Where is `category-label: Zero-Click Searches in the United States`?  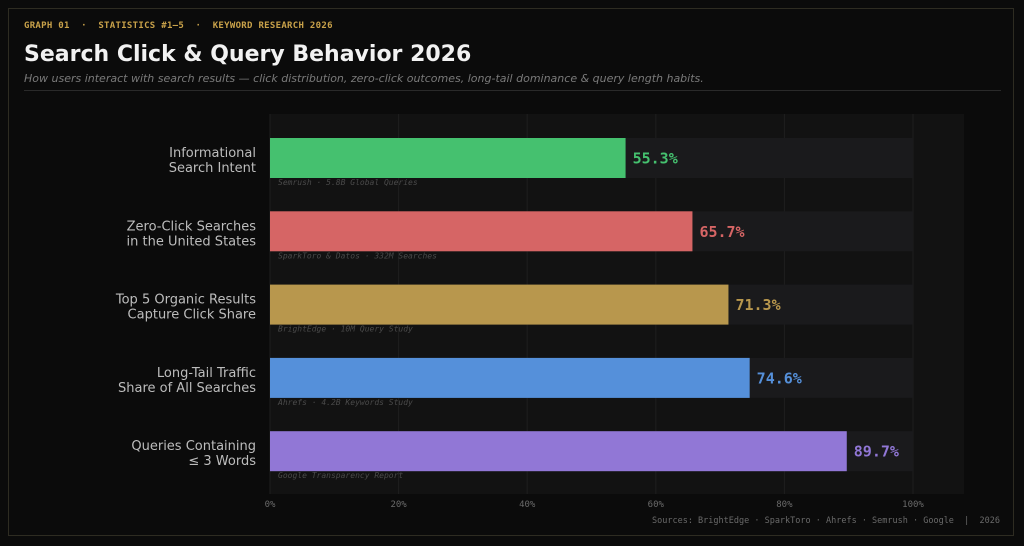 category-label: Zero-Click Searches in the United States is located at coordinates (192, 234).